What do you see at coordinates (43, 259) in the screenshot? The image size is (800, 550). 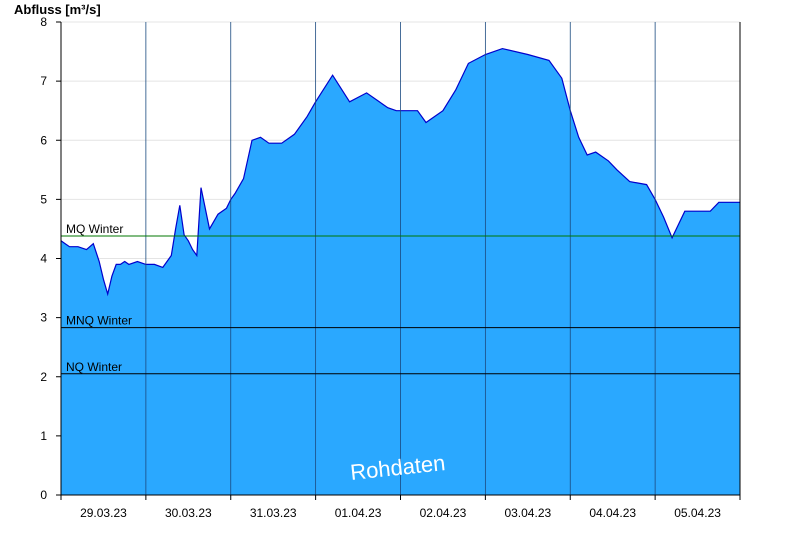 I see `y-tick-label: 4` at bounding box center [43, 259].